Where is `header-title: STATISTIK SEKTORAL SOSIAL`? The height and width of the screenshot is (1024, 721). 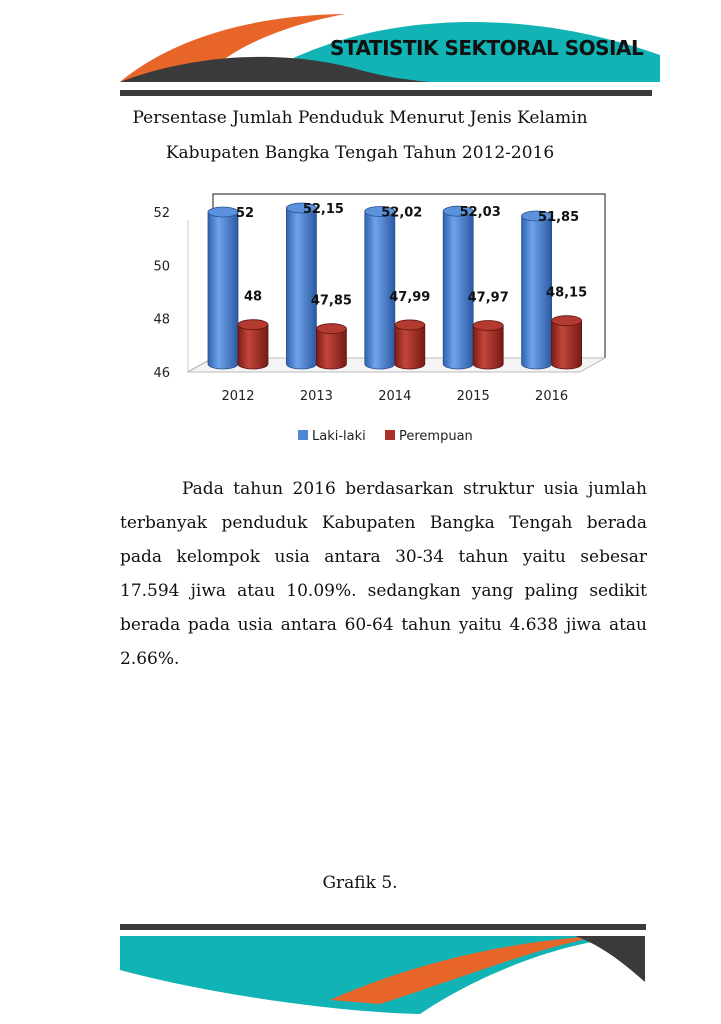
header-title: STATISTIK SEKTORAL SOSIAL is located at coordinates (490, 48).